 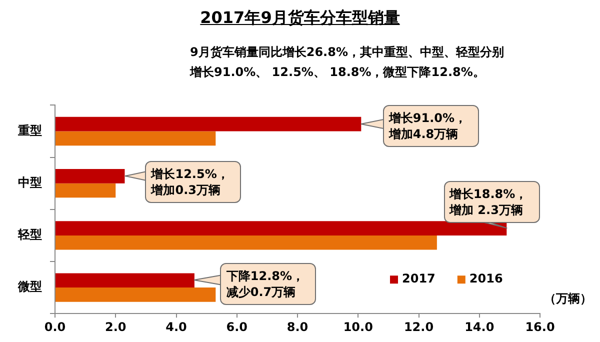 I want to click on legend-label: 2017, so click(x=419, y=279).